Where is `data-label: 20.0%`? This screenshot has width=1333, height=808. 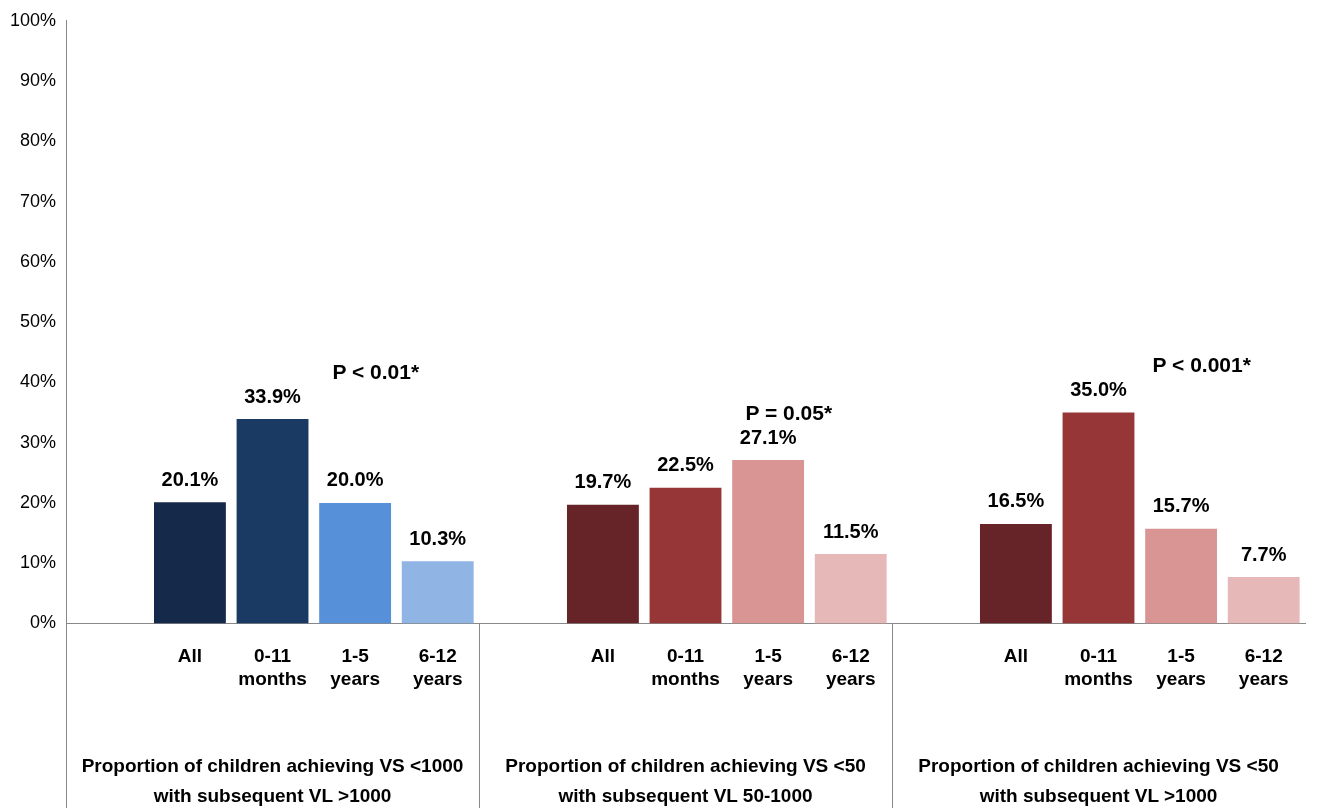 data-label: 20.0% is located at coordinates (355, 479).